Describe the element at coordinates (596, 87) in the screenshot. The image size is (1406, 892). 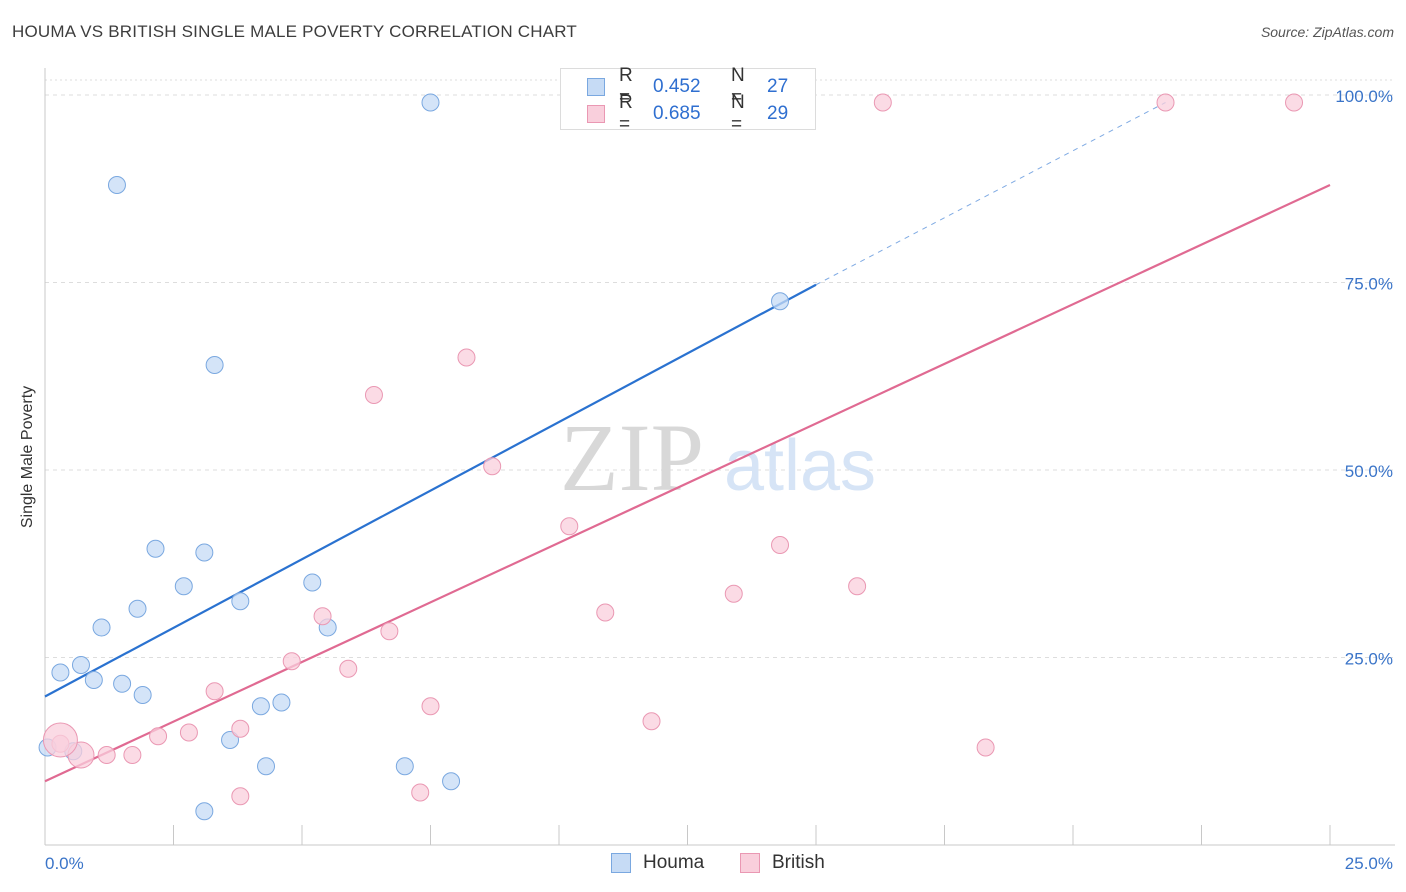
I see `houma-swatch` at that location.